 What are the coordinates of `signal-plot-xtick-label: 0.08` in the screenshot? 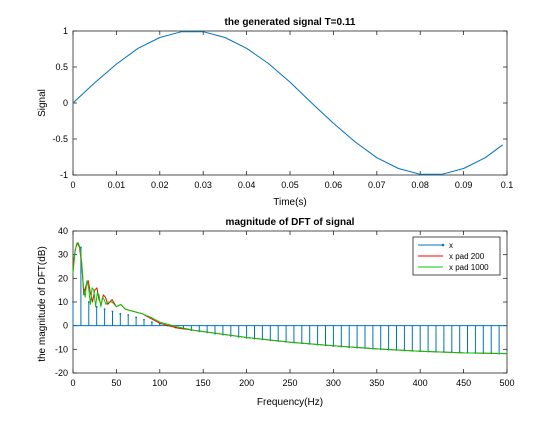 It's located at (420, 185).